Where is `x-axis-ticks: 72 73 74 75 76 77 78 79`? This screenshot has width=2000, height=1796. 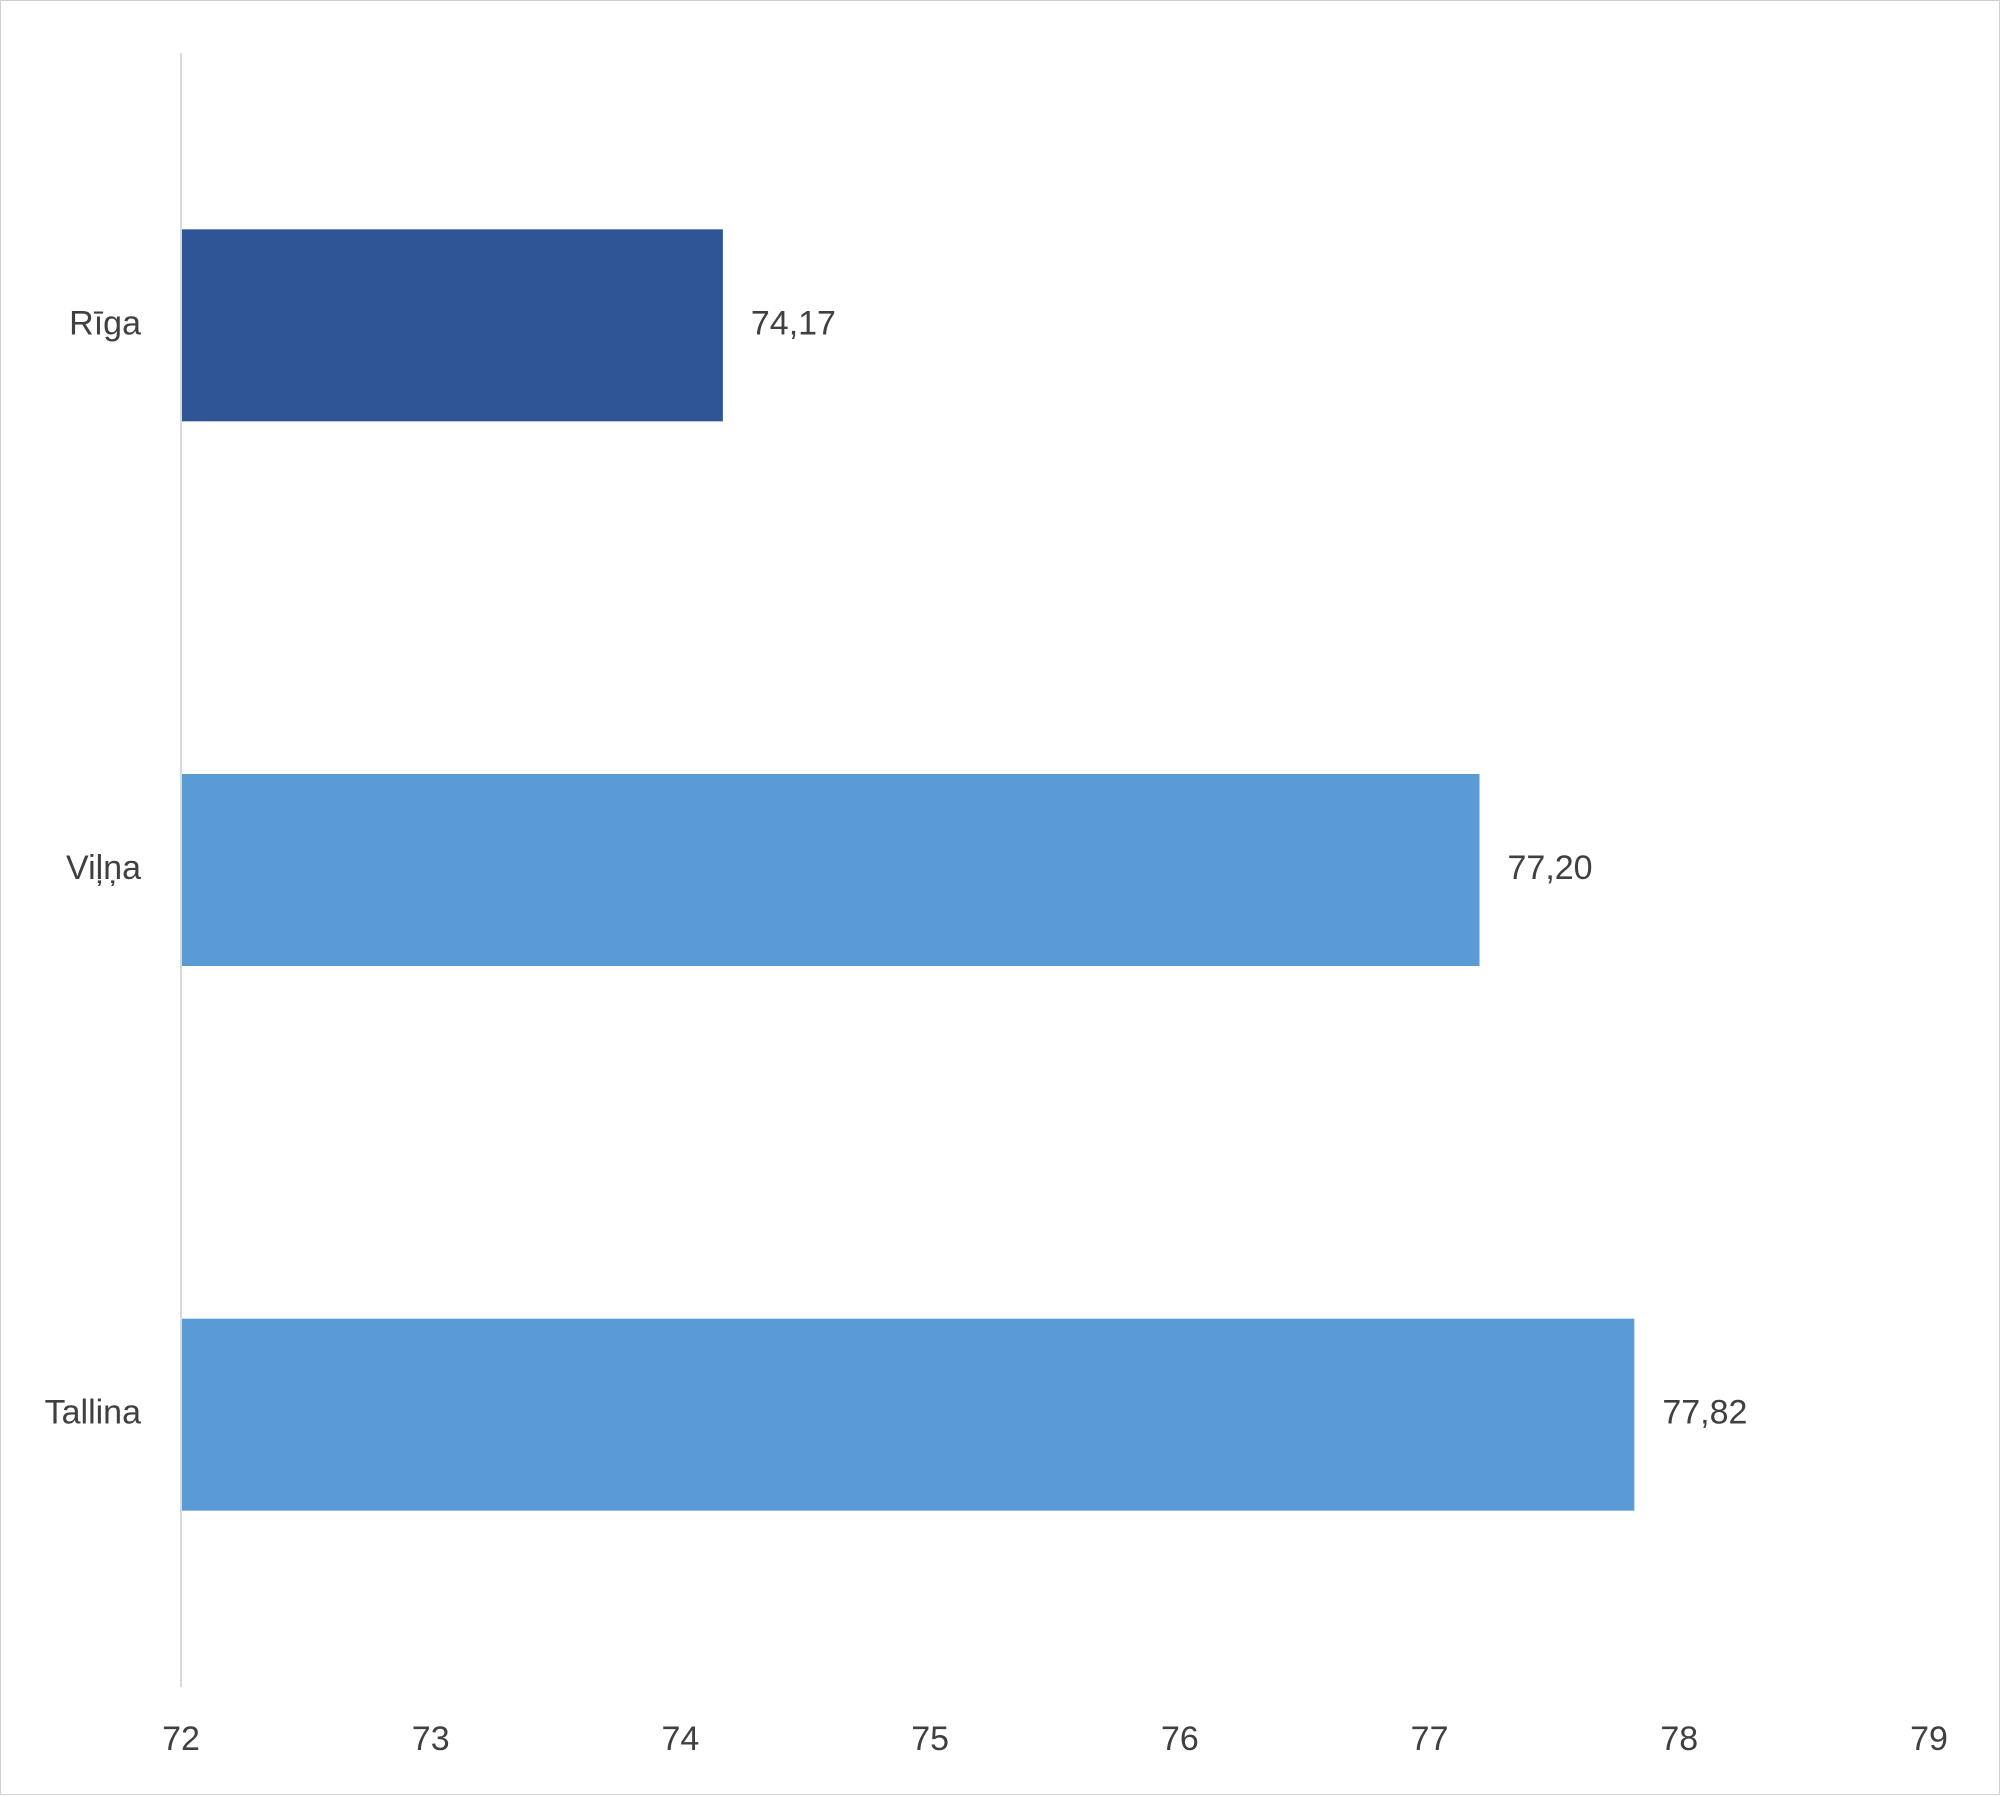
x-axis-ticks: 72 73 74 75 76 77 78 79 is located at coordinates (1055, 1739).